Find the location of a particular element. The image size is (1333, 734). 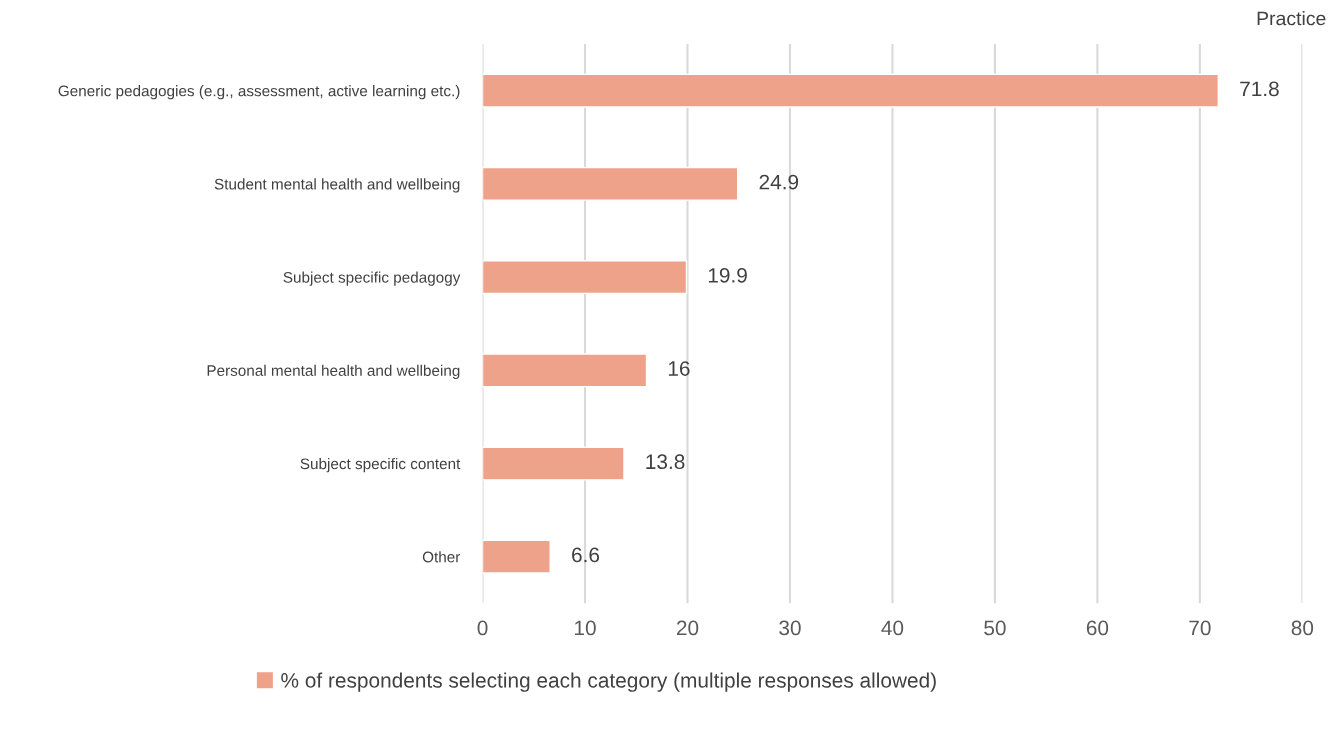

x-tick-label: 80 is located at coordinates (1302, 628).